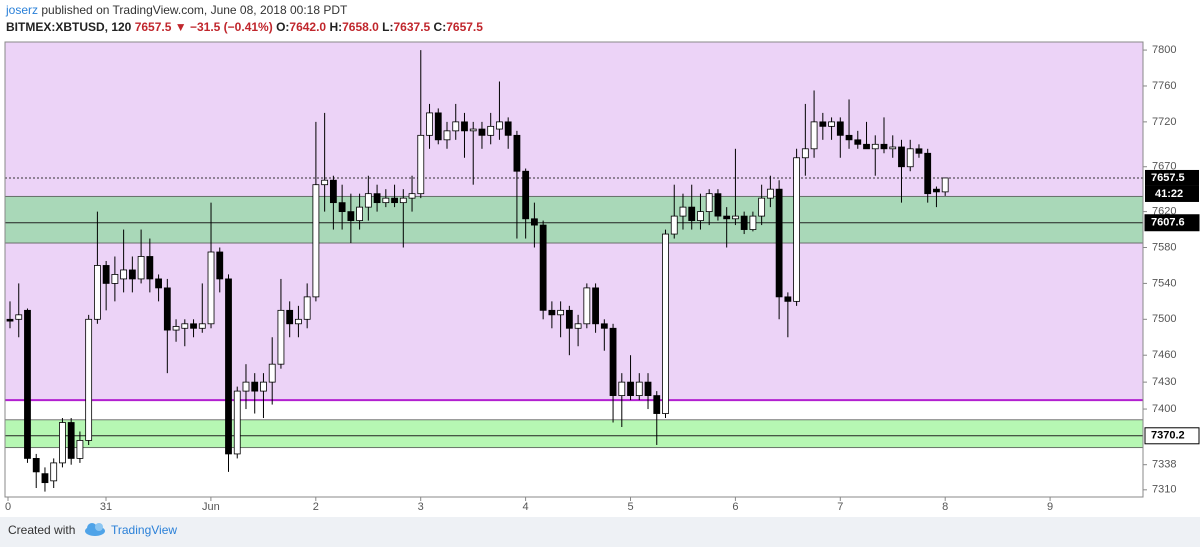 This screenshot has height=552, width=1200. I want to click on x-tick-label: Jun, so click(211, 507).